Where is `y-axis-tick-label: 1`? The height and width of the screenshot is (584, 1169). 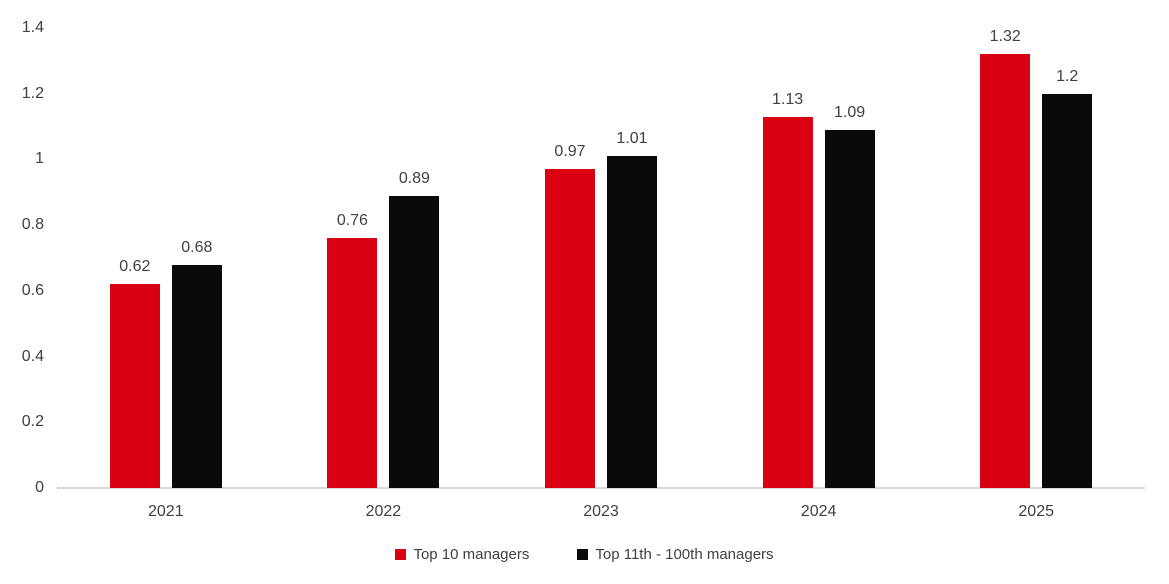 y-axis-tick-label: 1 is located at coordinates (39, 159).